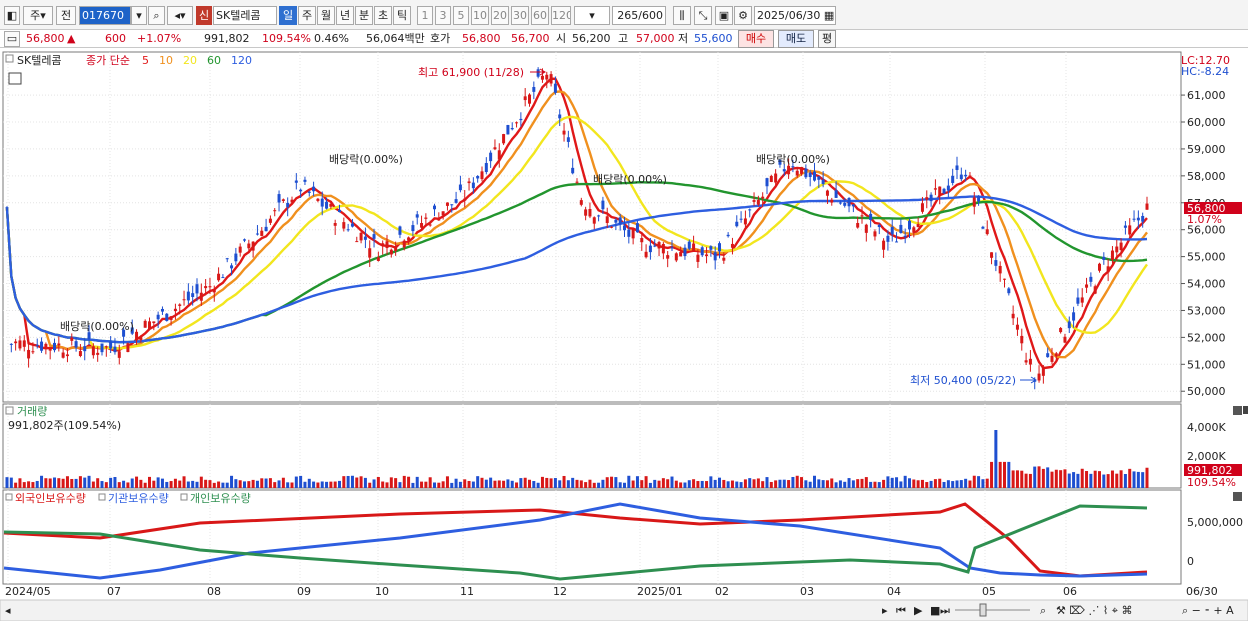 This screenshot has width=1248, height=621. What do you see at coordinates (443, 15) in the screenshot?
I see `interval-button-3: 3` at bounding box center [443, 15].